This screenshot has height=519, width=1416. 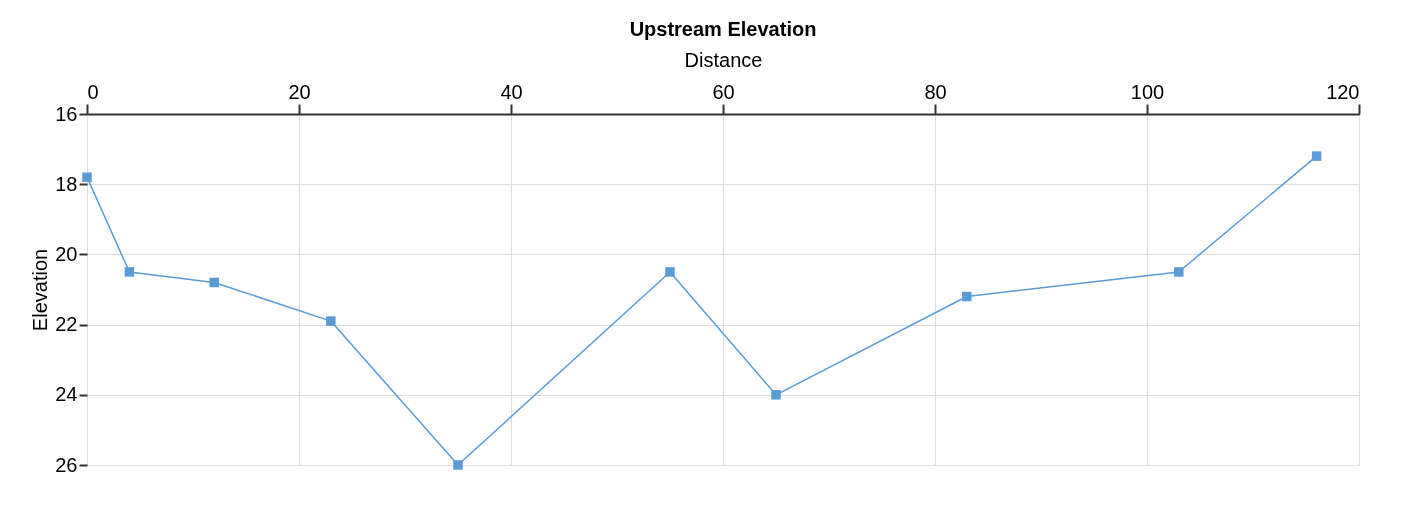 I want to click on x-tick-label: 20, so click(x=299, y=91).